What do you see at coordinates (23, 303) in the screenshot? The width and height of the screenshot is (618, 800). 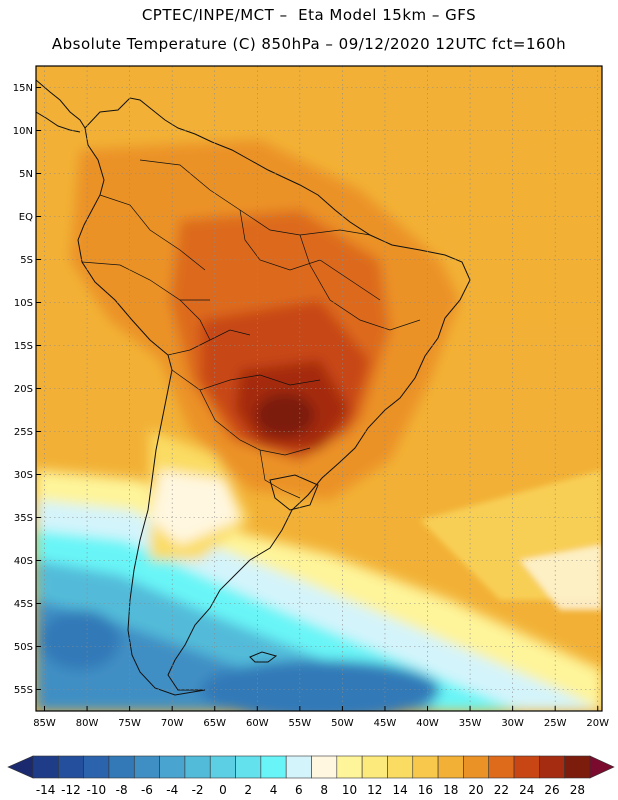 I see `lat-label: 10S` at bounding box center [23, 303].